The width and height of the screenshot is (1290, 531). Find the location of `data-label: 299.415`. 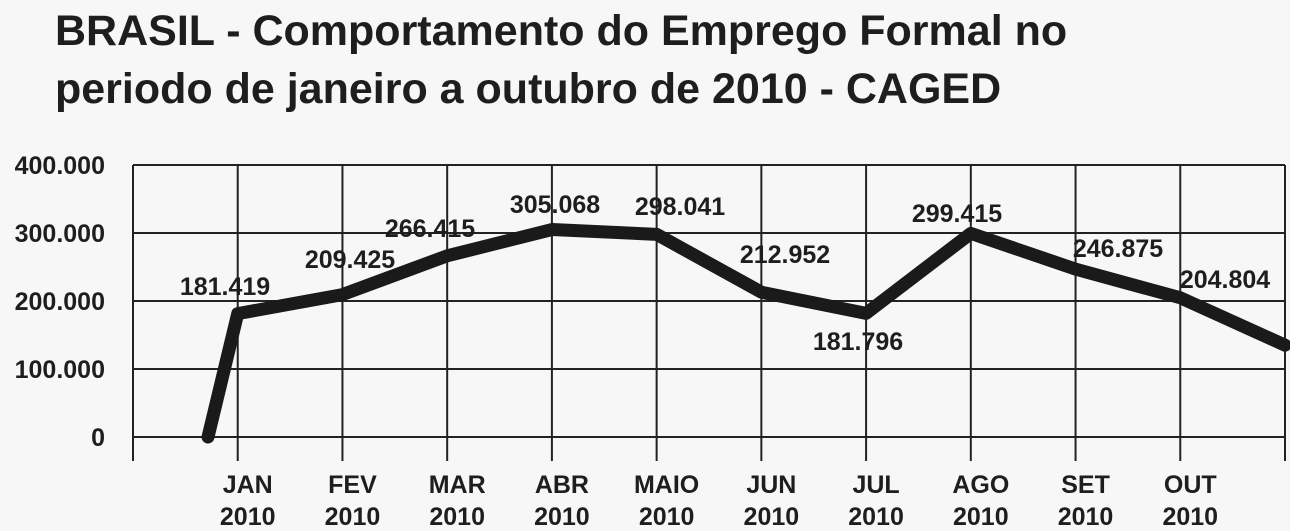

data-label: 299.415 is located at coordinates (957, 214).